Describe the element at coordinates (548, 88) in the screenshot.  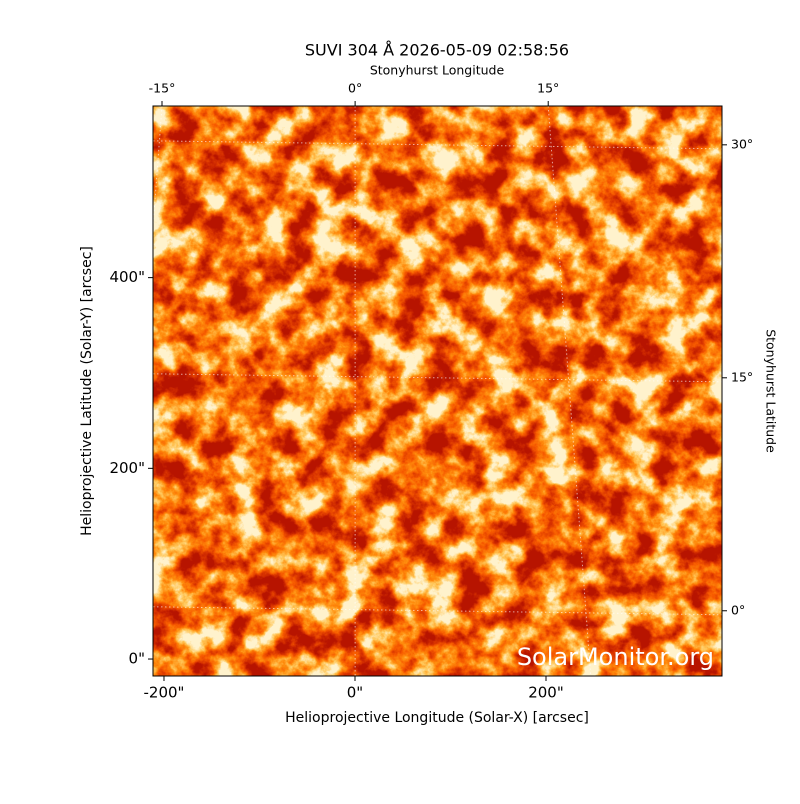
I see `x2-tick-label: 15°` at that location.